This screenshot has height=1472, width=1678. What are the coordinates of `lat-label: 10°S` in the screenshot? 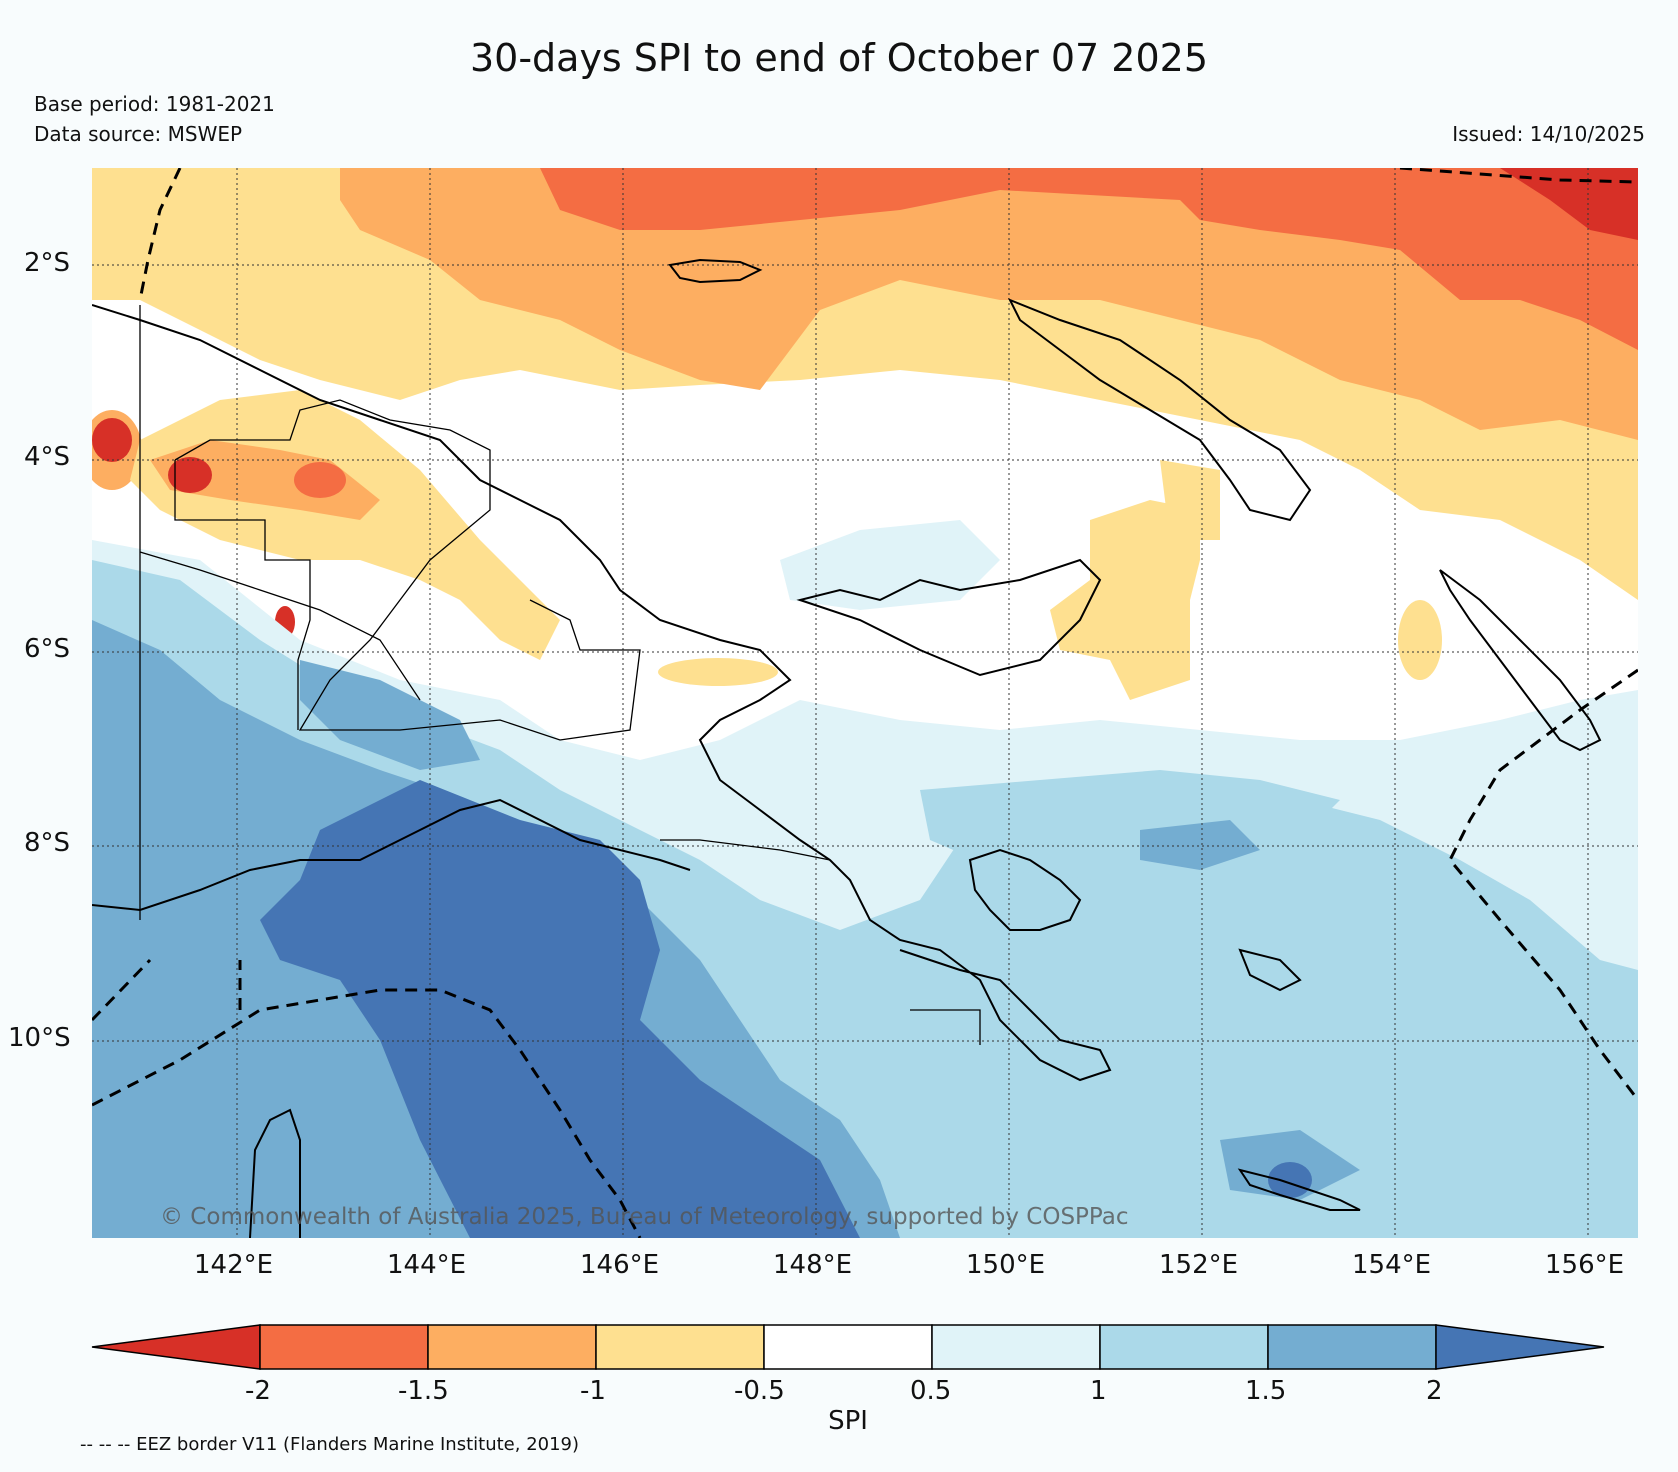 It's located at (39, 1038).